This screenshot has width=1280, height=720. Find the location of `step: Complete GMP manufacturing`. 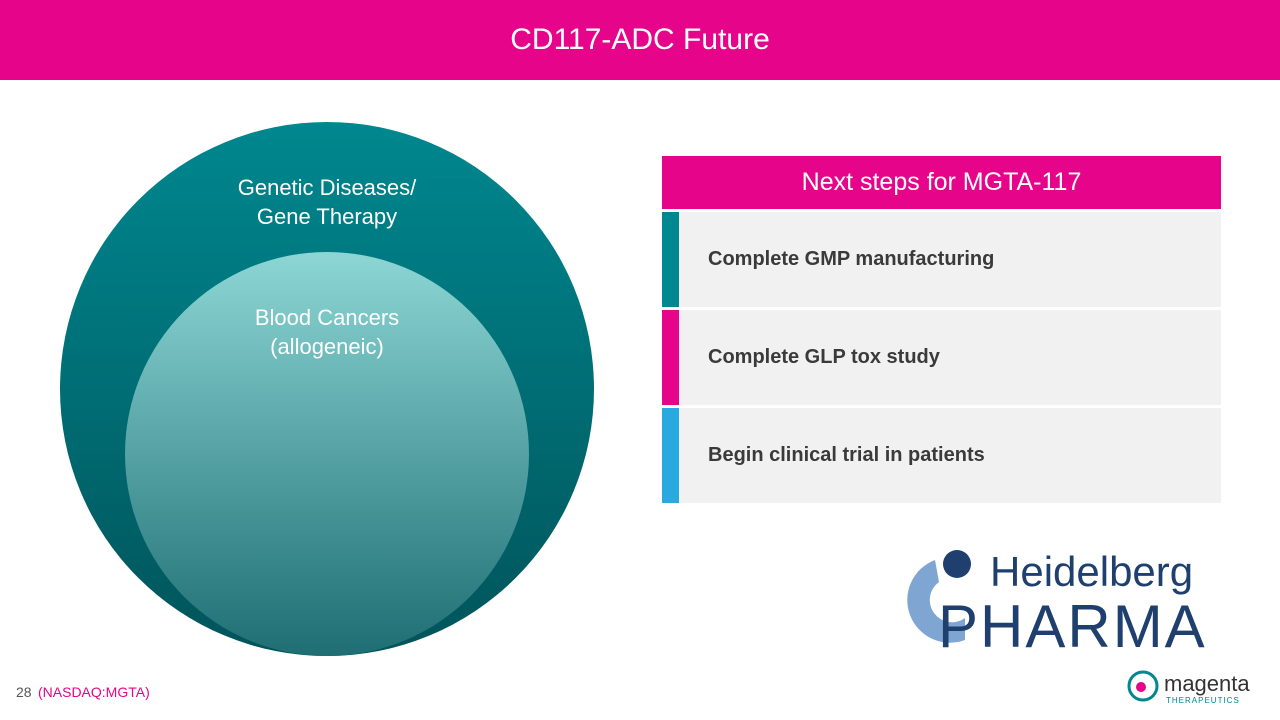

step: Complete GMP manufacturing is located at coordinates (941, 259).